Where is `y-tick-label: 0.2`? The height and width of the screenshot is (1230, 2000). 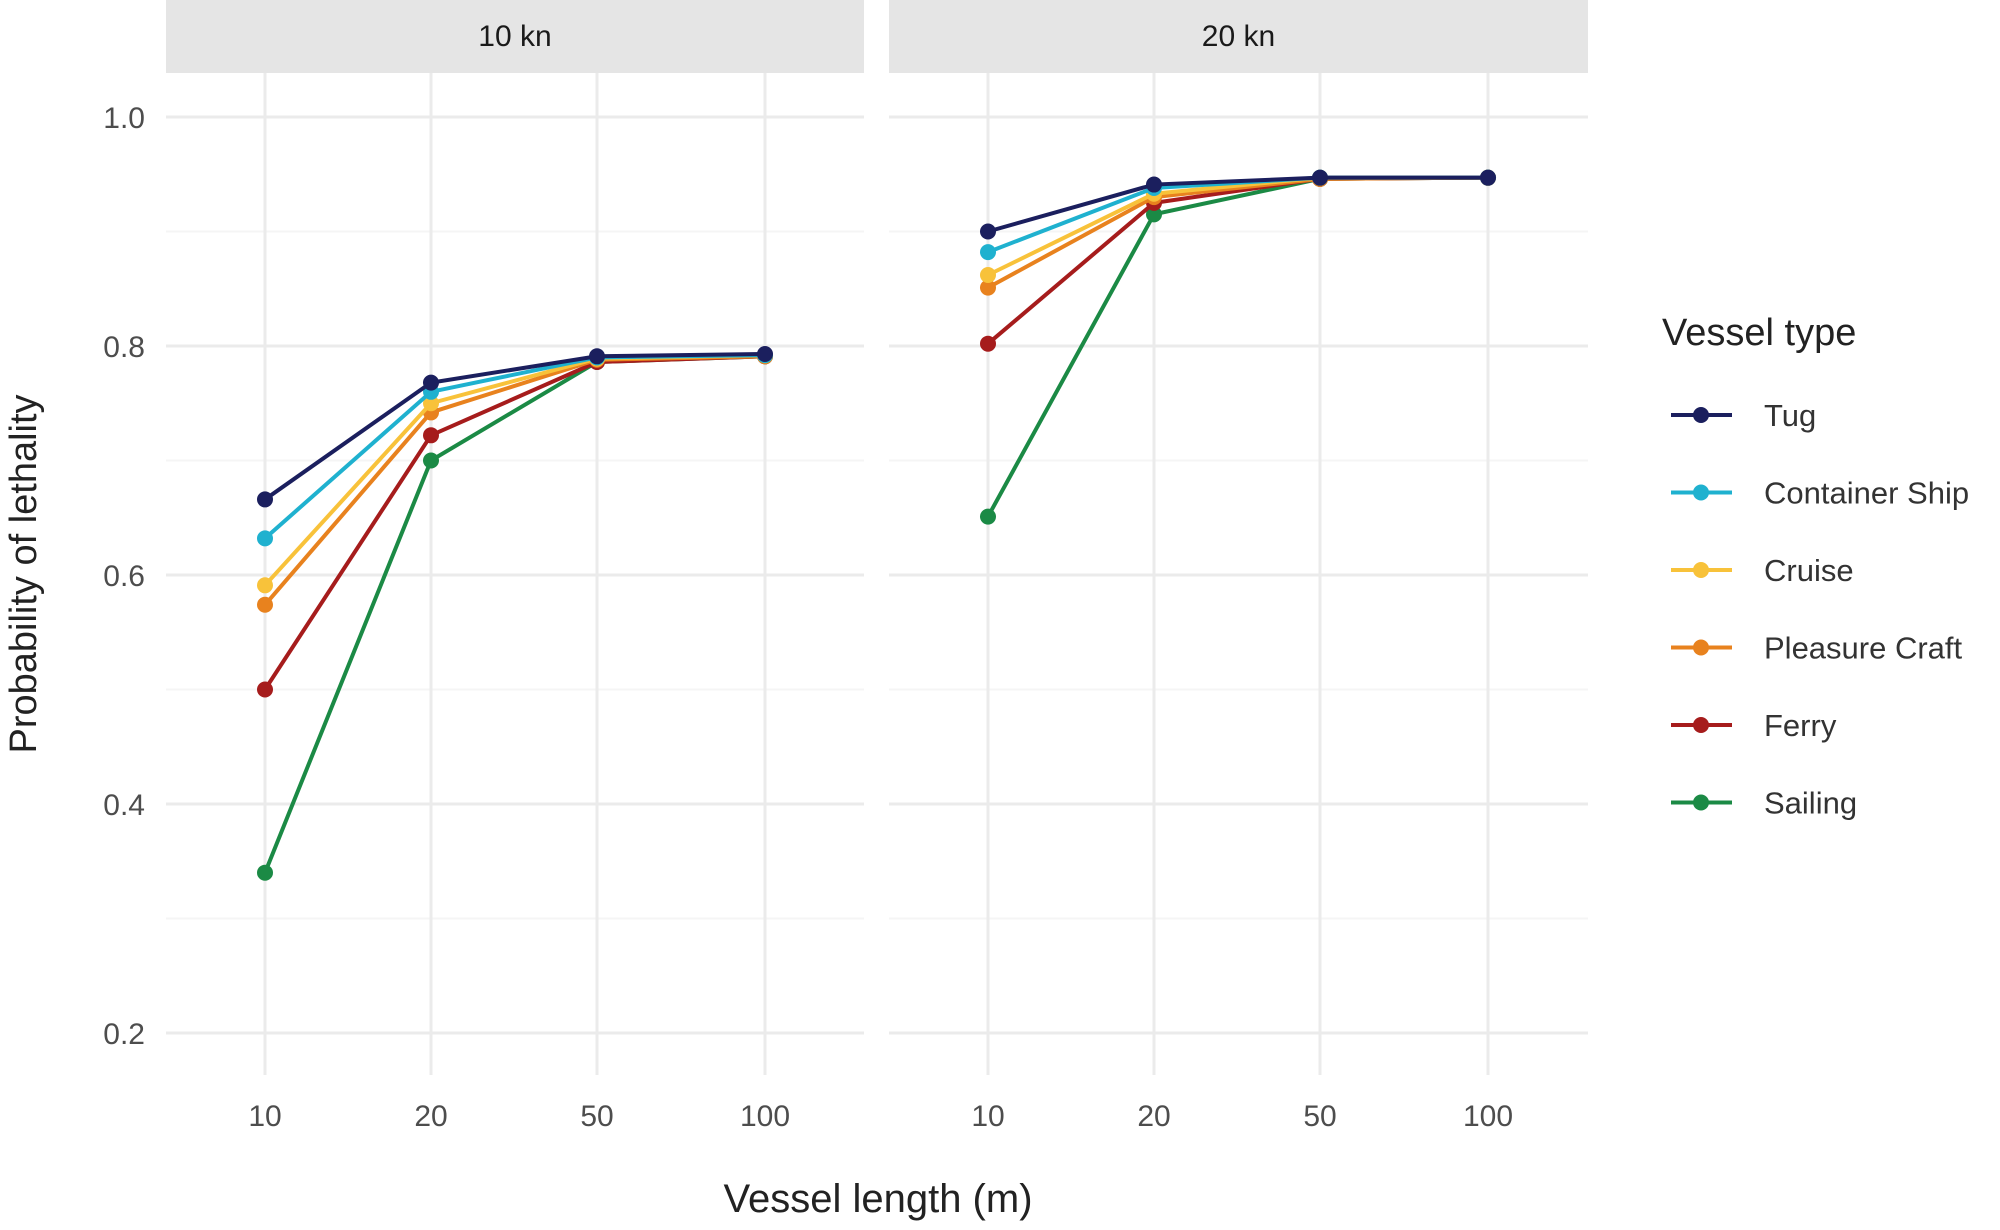 y-tick-label: 0.2 is located at coordinates (124, 1034).